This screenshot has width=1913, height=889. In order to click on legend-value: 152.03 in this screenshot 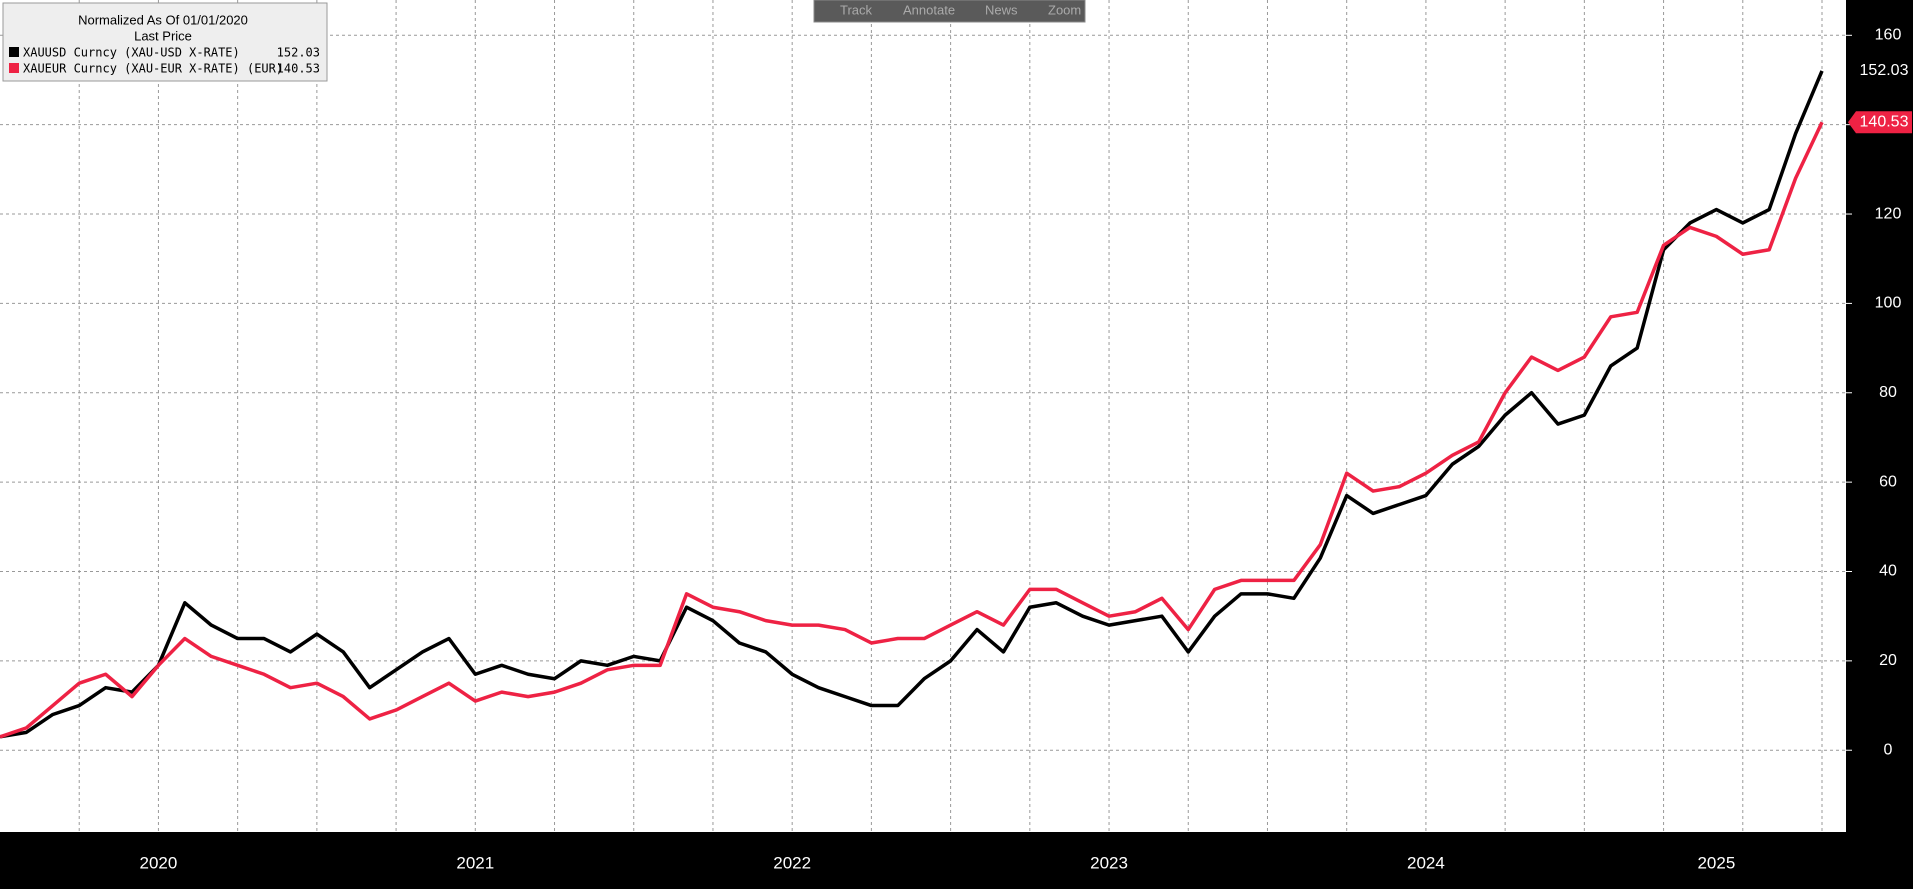, I will do `click(298, 53)`.